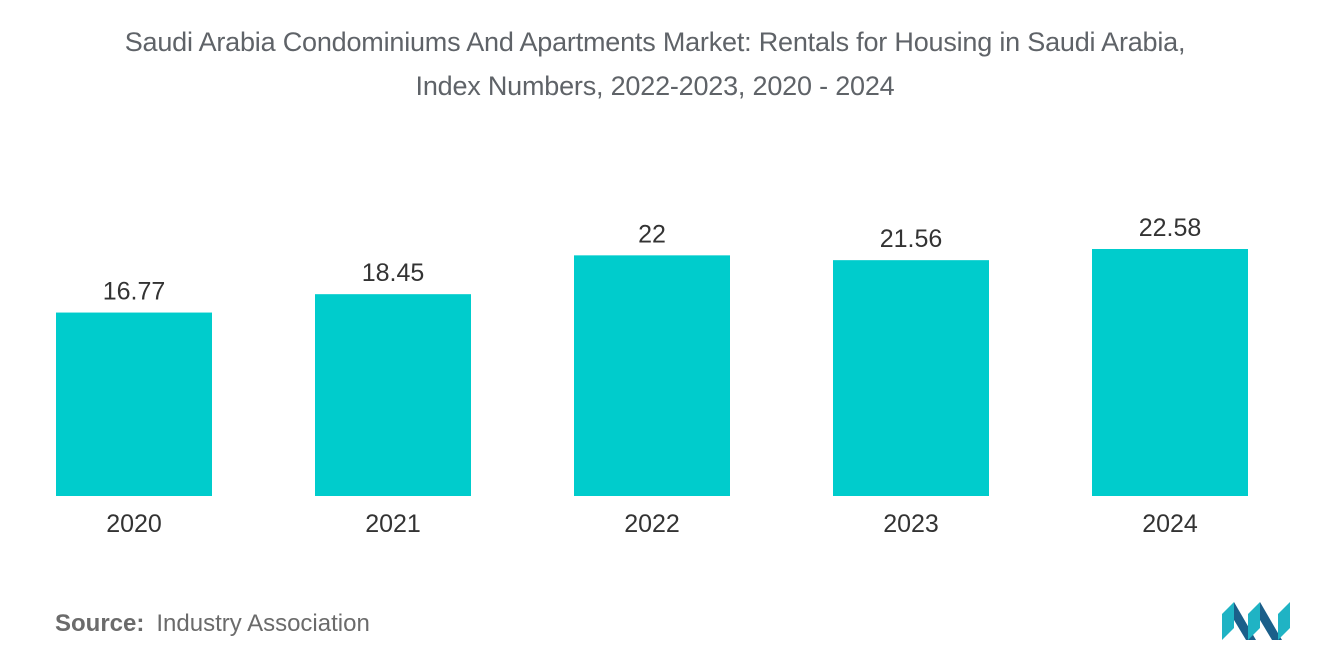 The width and height of the screenshot is (1320, 665). I want to click on bar-2023, so click(911, 378).